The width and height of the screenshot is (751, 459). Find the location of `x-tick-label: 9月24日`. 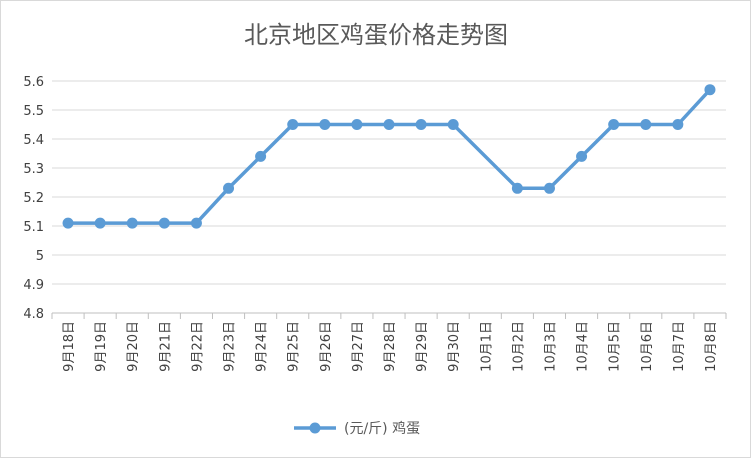

x-tick-label: 9月24日 is located at coordinates (262, 346).